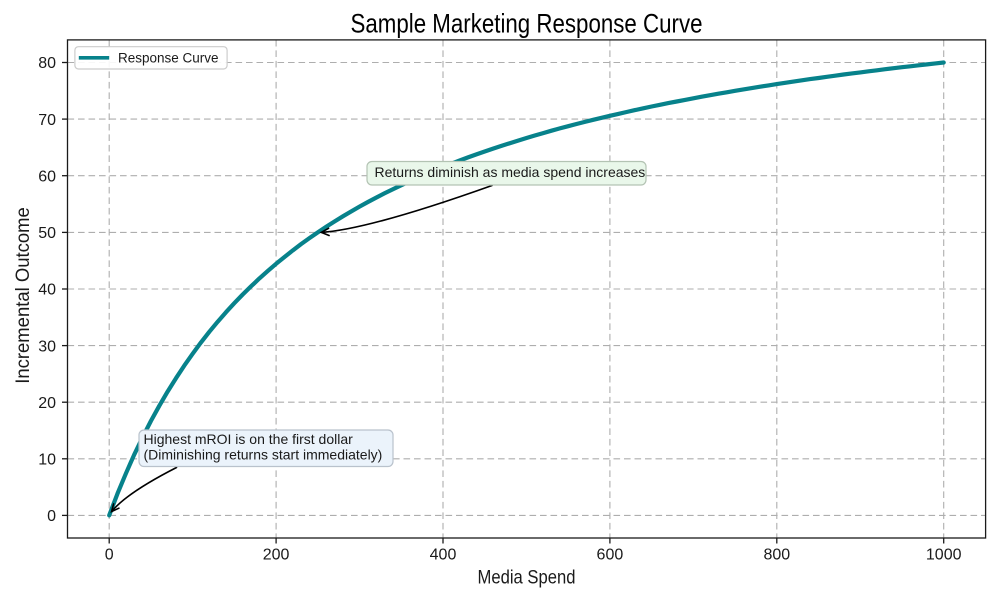  Describe the element at coordinates (249, 439) in the screenshot. I see `svg-text:Highest mROI is on the first d: Highest mROI is on the first dollar` at that location.